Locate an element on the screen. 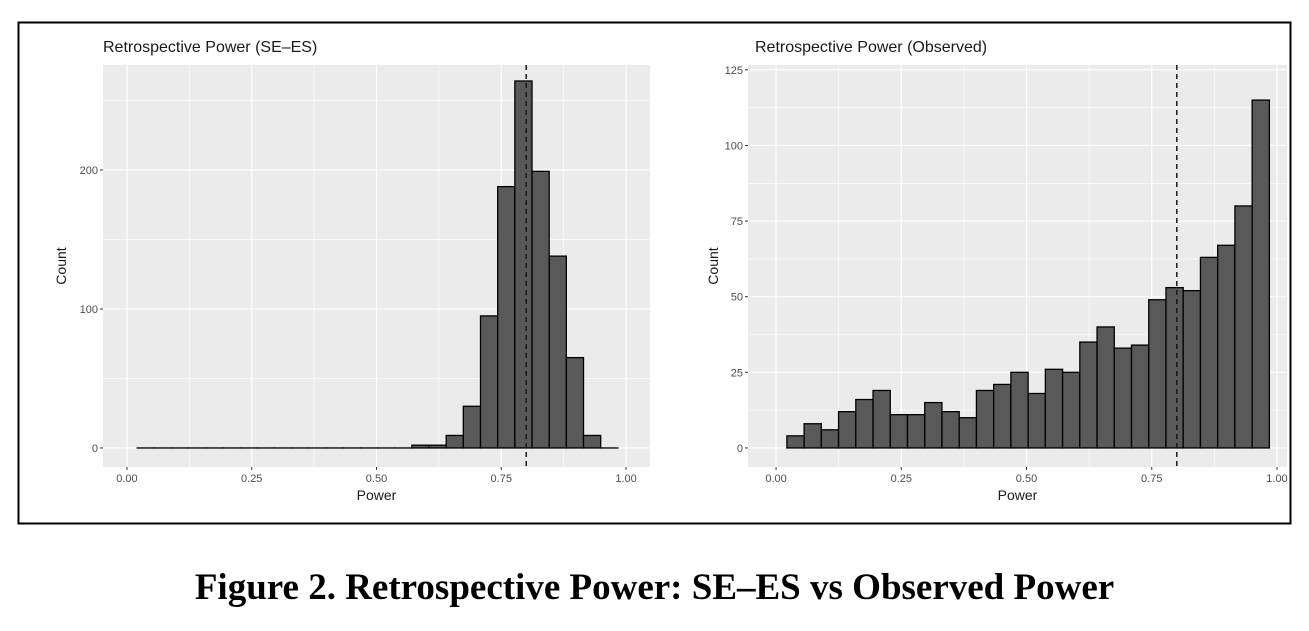  y-tick-label: 200 is located at coordinates (89, 171).